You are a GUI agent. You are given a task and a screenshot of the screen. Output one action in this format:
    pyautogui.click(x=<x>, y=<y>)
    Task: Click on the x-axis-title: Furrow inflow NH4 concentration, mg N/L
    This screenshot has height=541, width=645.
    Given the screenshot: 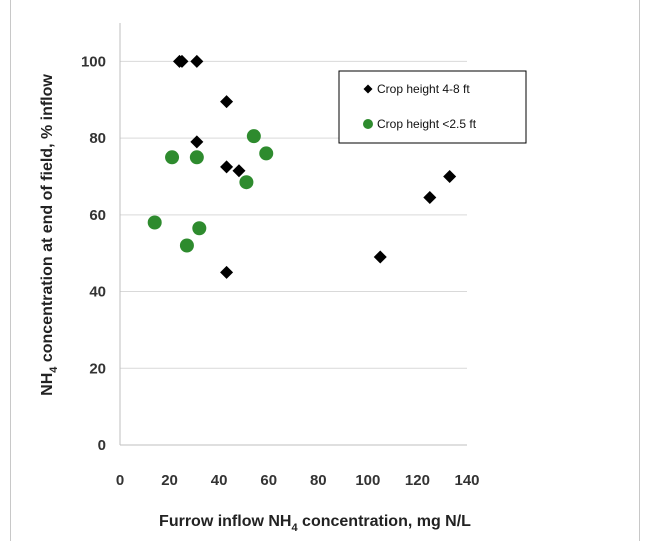 What is the action you would take?
    pyautogui.click(x=315, y=523)
    